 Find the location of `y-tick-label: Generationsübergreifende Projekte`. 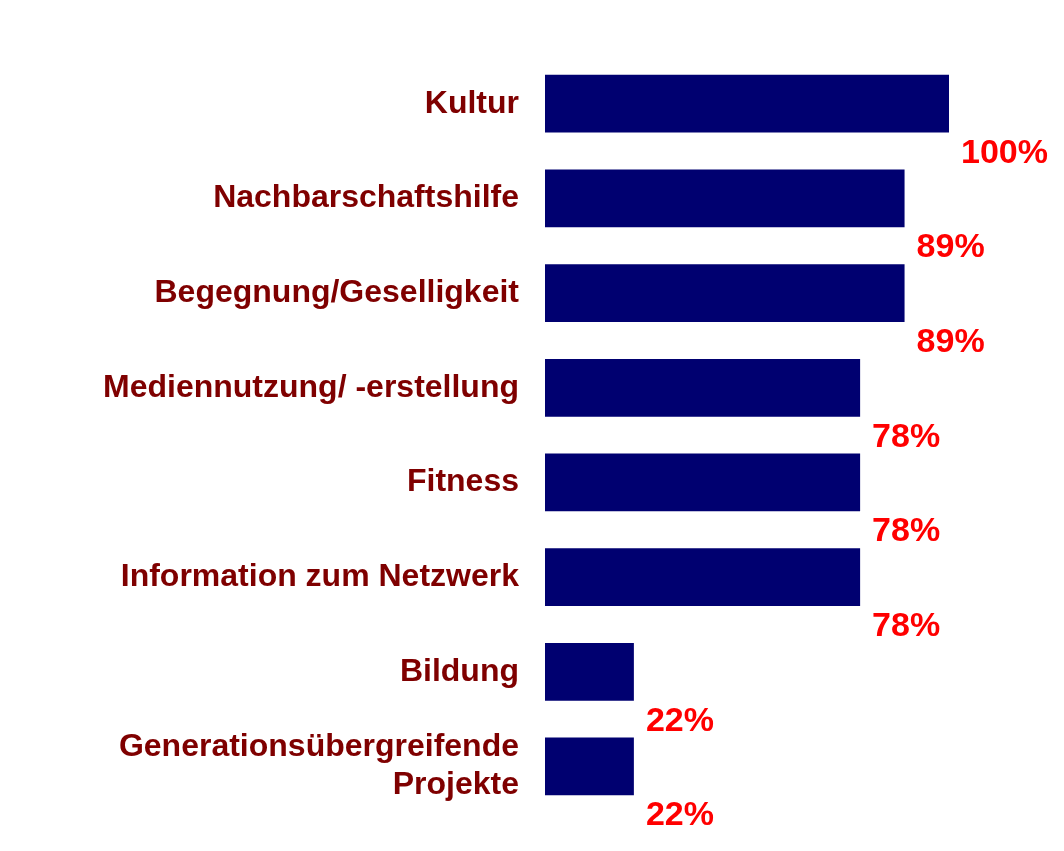

y-tick-label: Generationsübergreifende Projekte is located at coordinates (318, 764).